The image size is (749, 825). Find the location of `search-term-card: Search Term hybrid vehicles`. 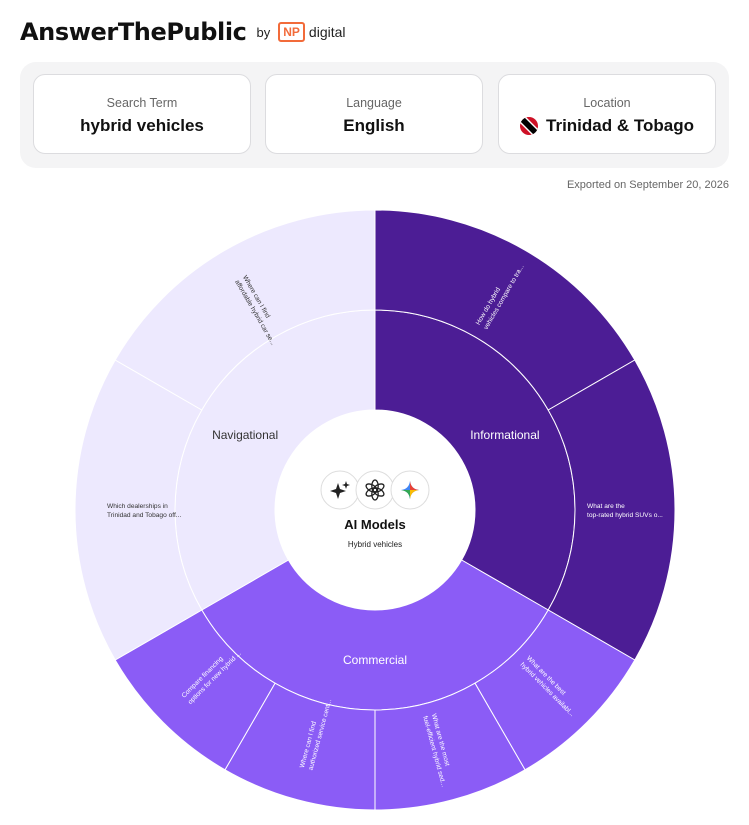

search-term-card: Search Term hybrid vehicles is located at coordinates (142, 114).